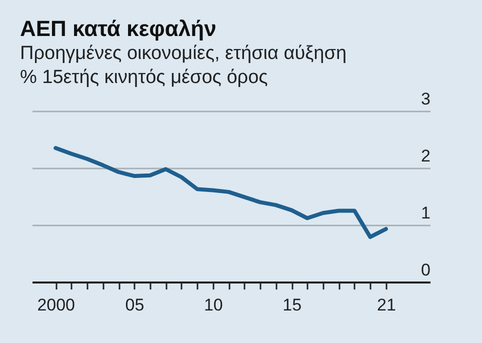 This screenshot has height=343, width=482. Describe the element at coordinates (425, 99) in the screenshot. I see `y-tick-label: 3` at that location.